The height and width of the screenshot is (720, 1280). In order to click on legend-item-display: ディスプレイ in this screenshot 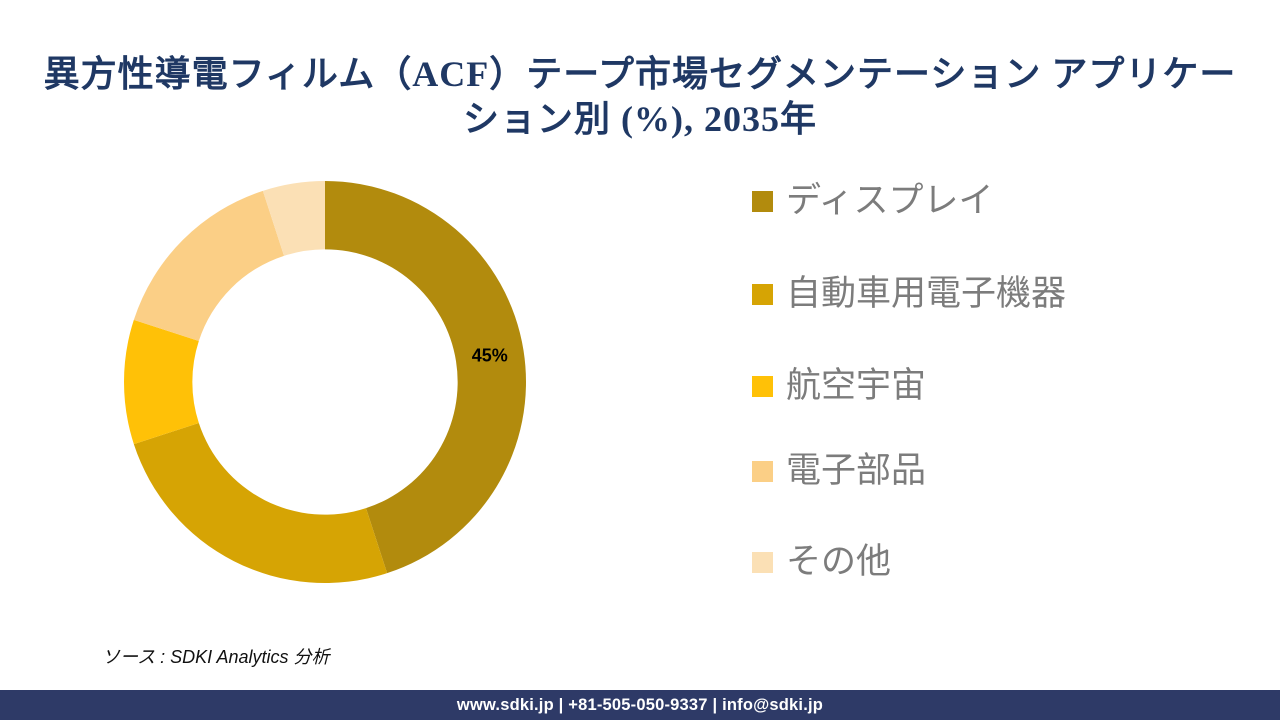, I will do `click(873, 201)`.